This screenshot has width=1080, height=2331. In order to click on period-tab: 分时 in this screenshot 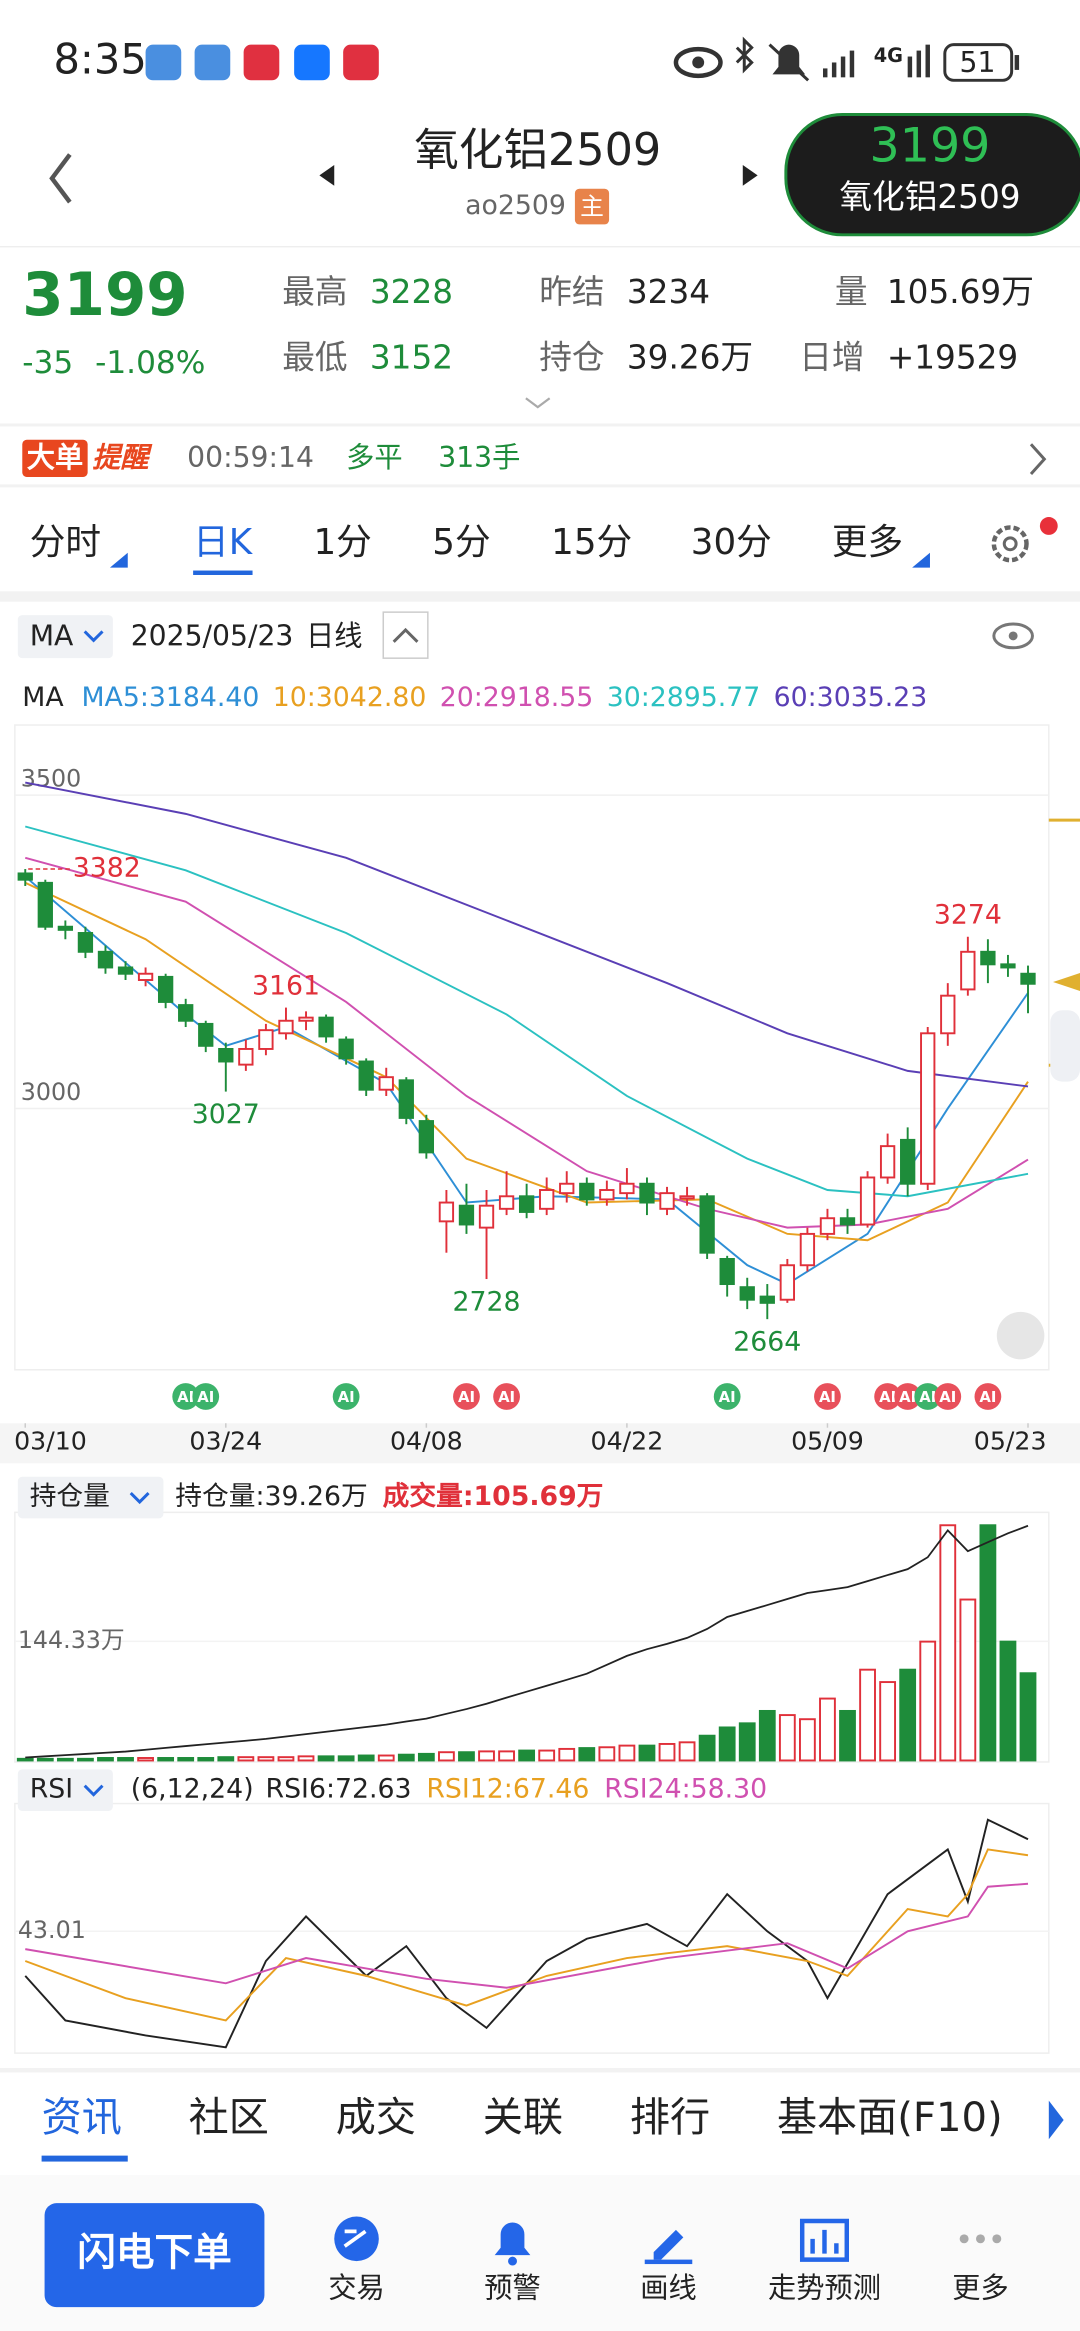, I will do `click(65, 542)`.